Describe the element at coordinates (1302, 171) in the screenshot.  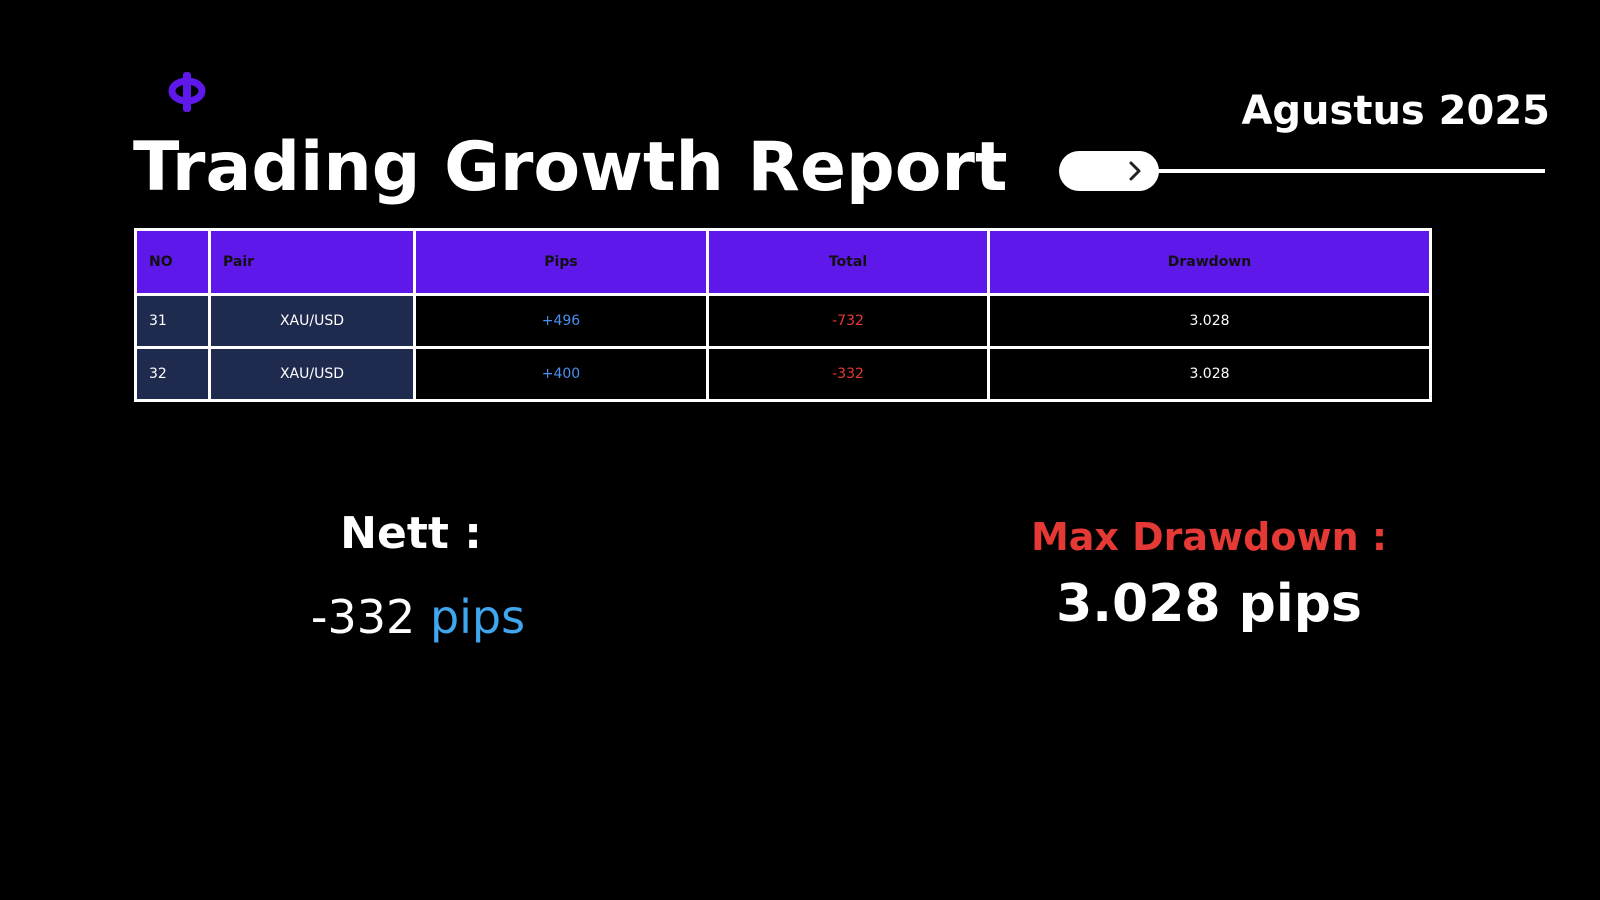
I see `slider` at that location.